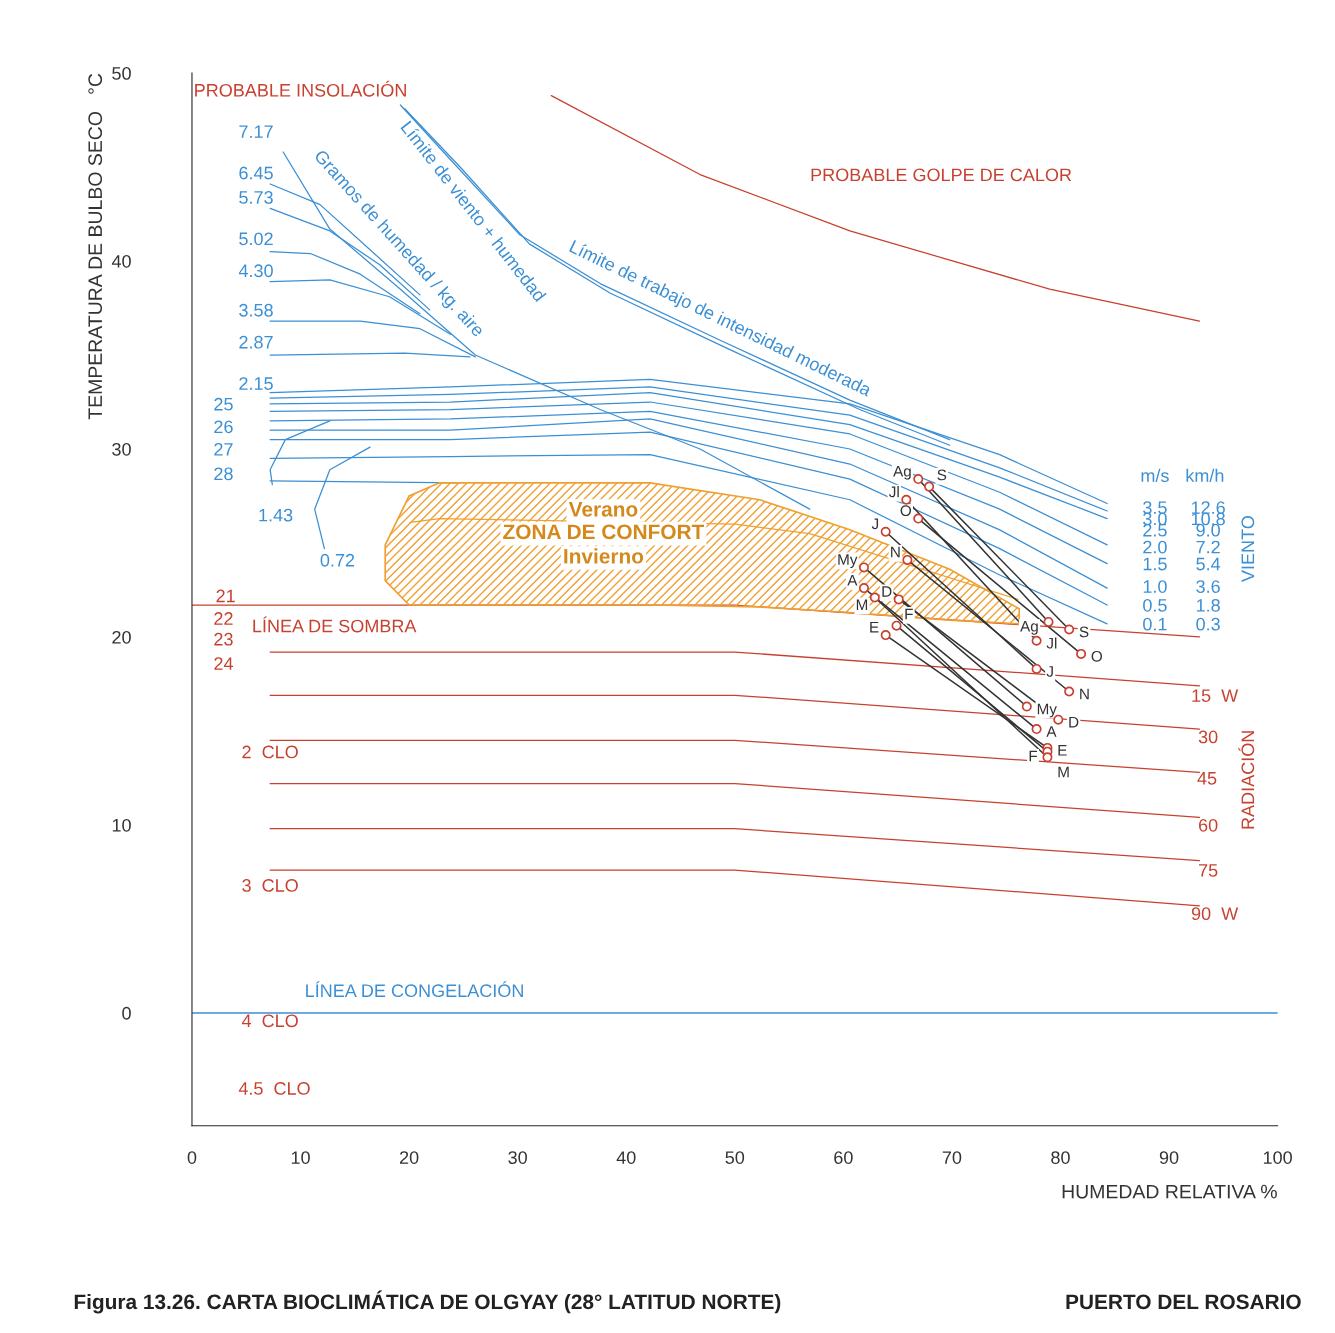  I want to click on text: A, so click(1051, 731).